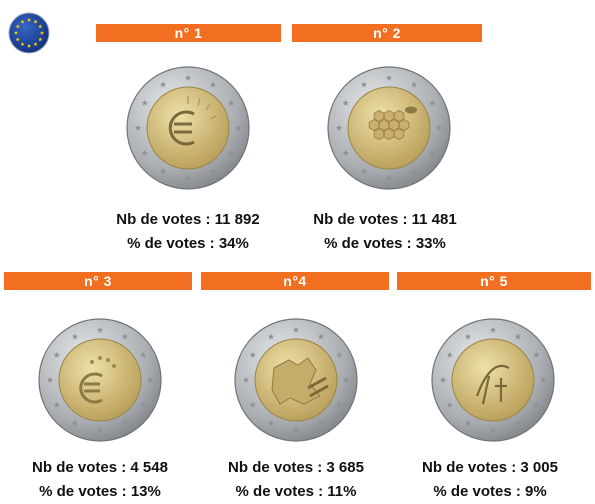  Describe the element at coordinates (490, 491) in the screenshot. I see `candidate-5-percent: % de votes : 9%` at that location.